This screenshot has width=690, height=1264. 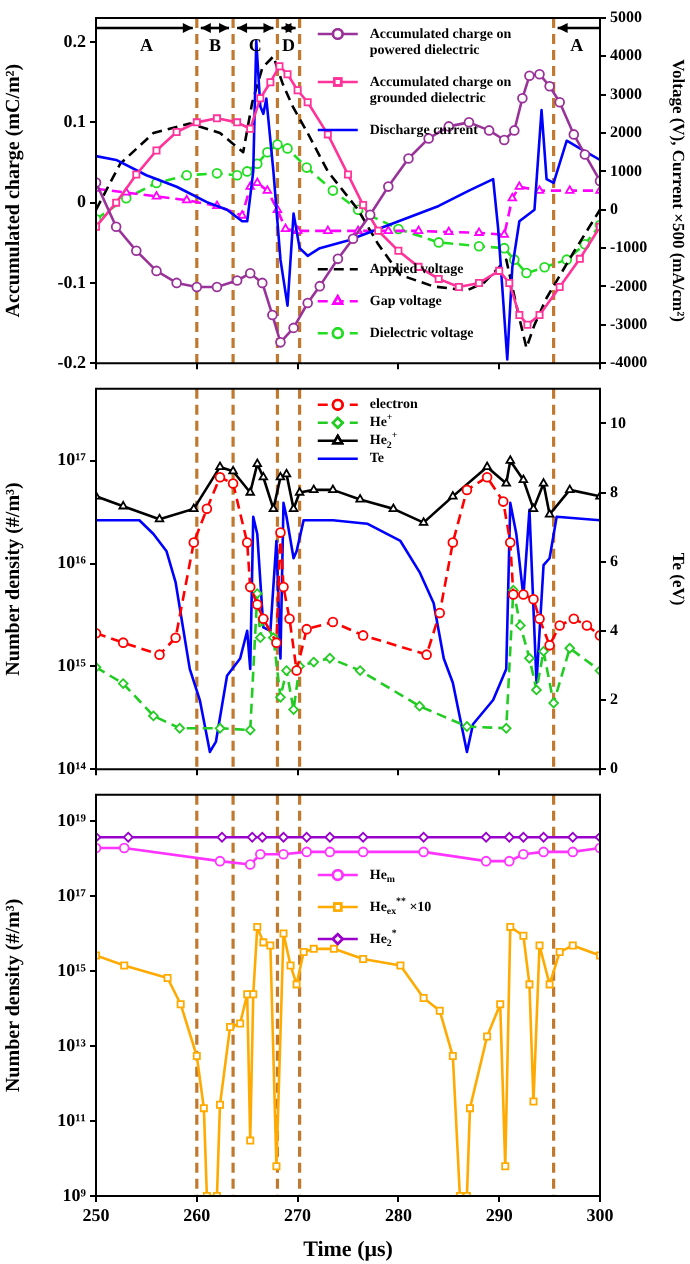 What do you see at coordinates (398, 1215) in the screenshot?
I see `x-tick-label: 280` at bounding box center [398, 1215].